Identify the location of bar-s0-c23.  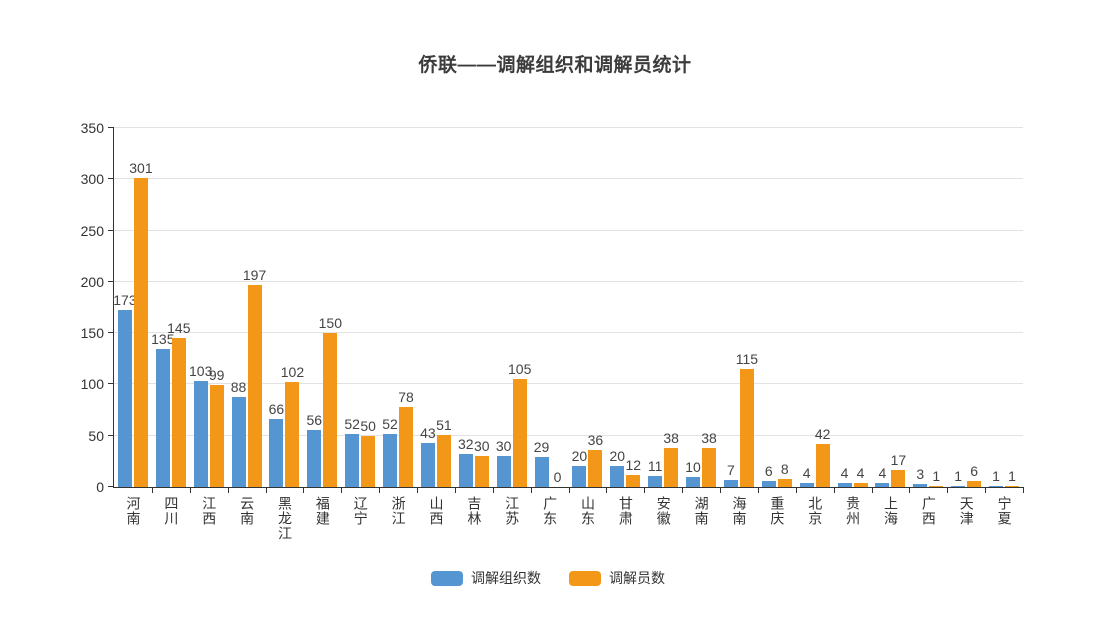
(996, 486).